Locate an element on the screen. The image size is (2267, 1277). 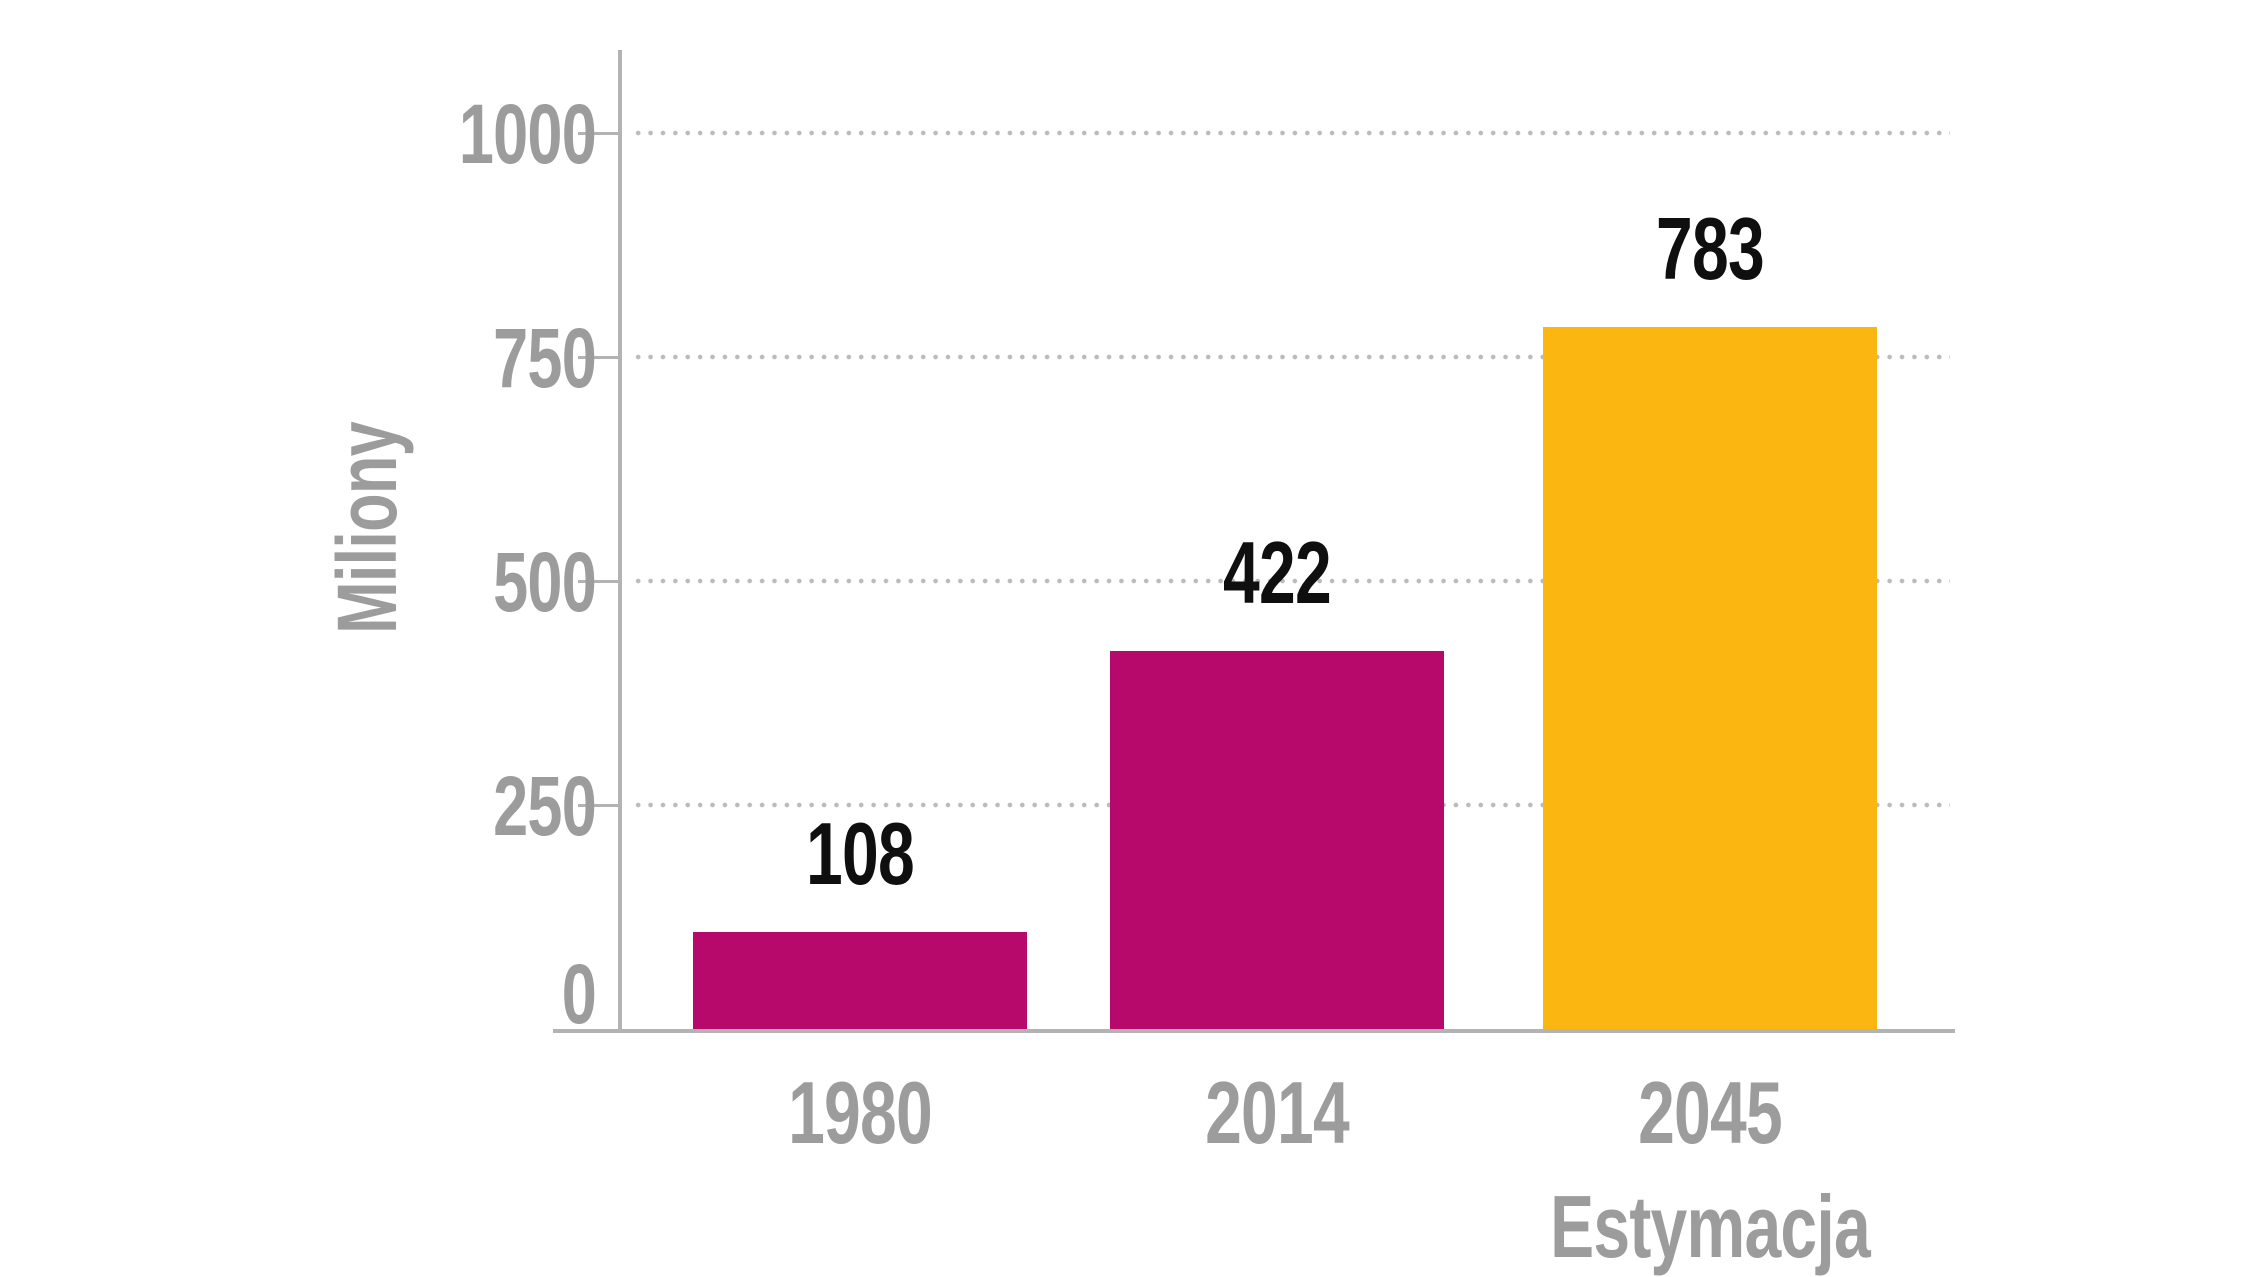
y-tick-label-1000: 1000 is located at coordinates (527, 134).